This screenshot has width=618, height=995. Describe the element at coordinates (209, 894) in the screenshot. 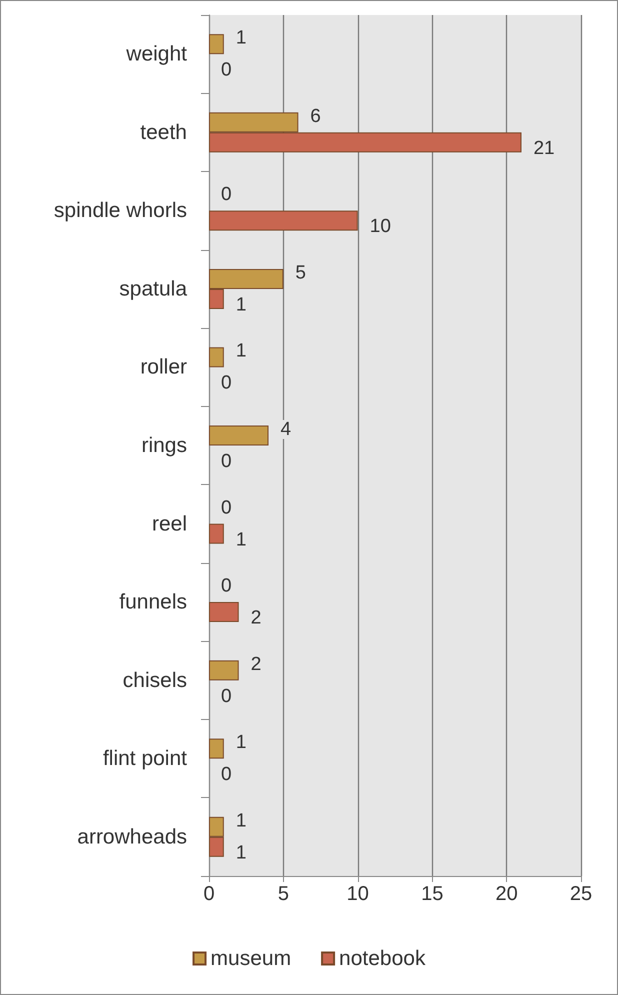

I see `x-tick-label: 0` at that location.